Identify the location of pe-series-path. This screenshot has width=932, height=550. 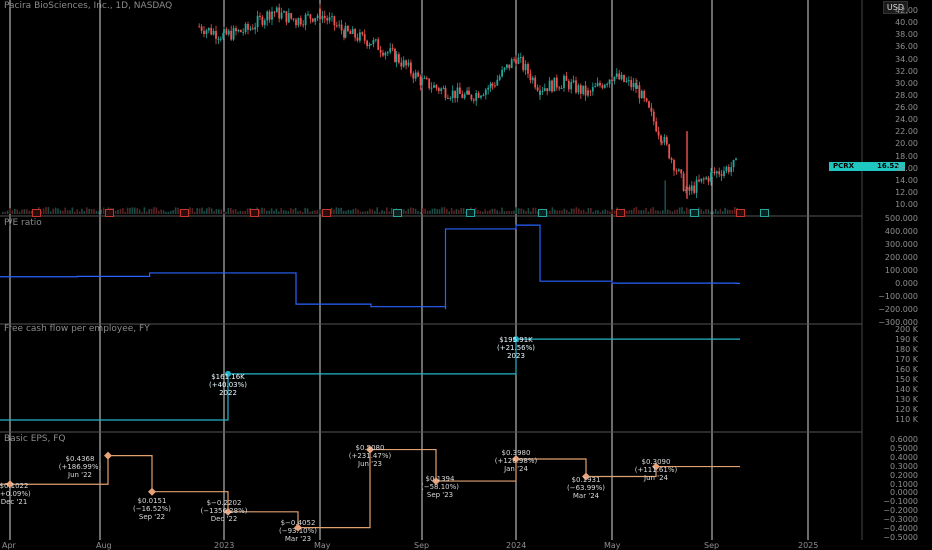
(370, 267).